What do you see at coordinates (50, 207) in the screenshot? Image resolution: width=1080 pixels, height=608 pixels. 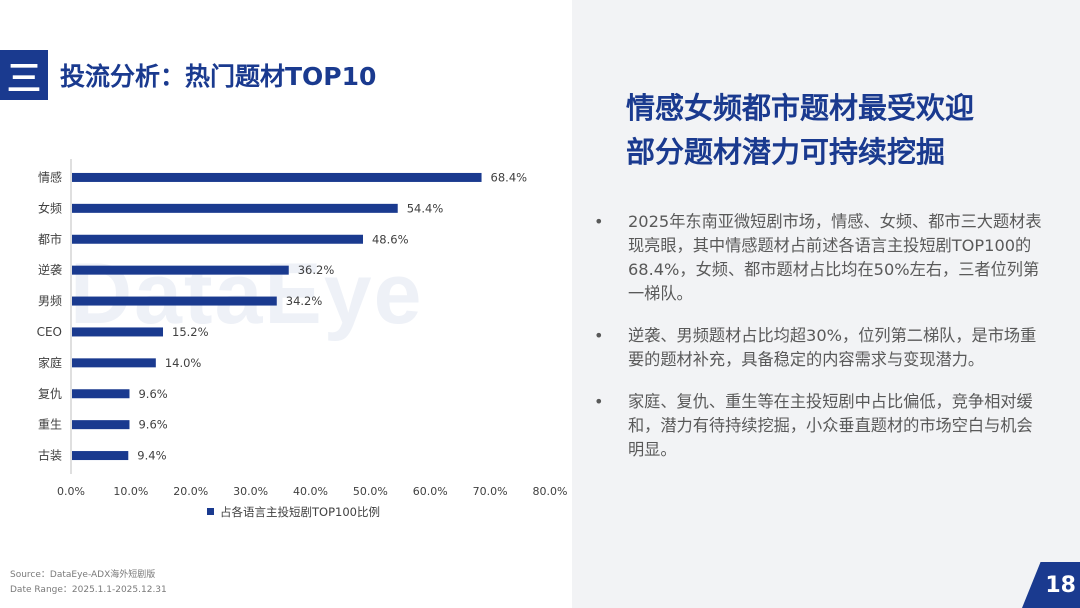 I see `category-label: 女频` at bounding box center [50, 207].